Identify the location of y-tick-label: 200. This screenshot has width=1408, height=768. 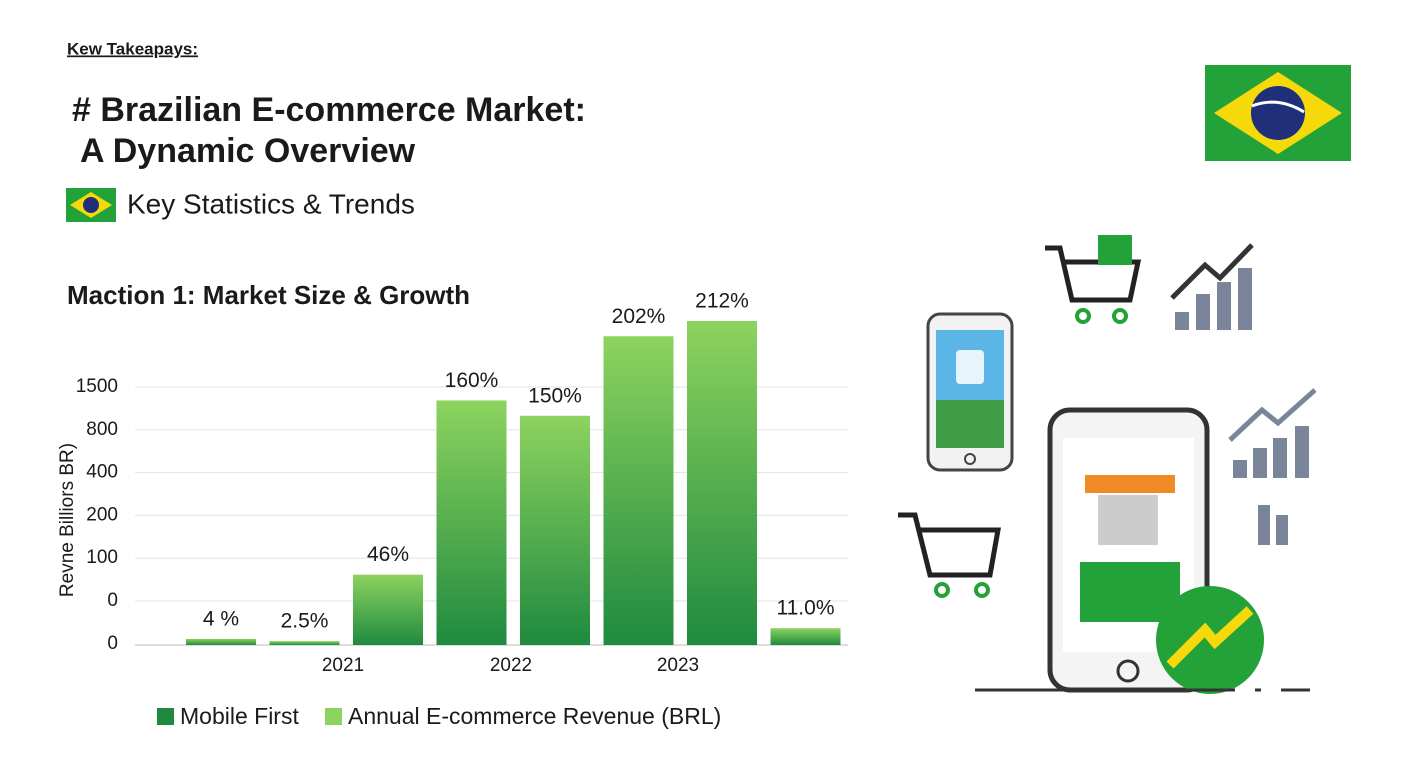
(102, 514).